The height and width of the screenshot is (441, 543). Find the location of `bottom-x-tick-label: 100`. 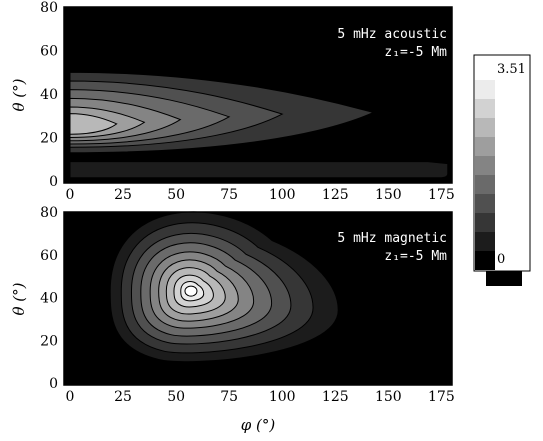

bottom-x-tick-label: 100 is located at coordinates (282, 397).